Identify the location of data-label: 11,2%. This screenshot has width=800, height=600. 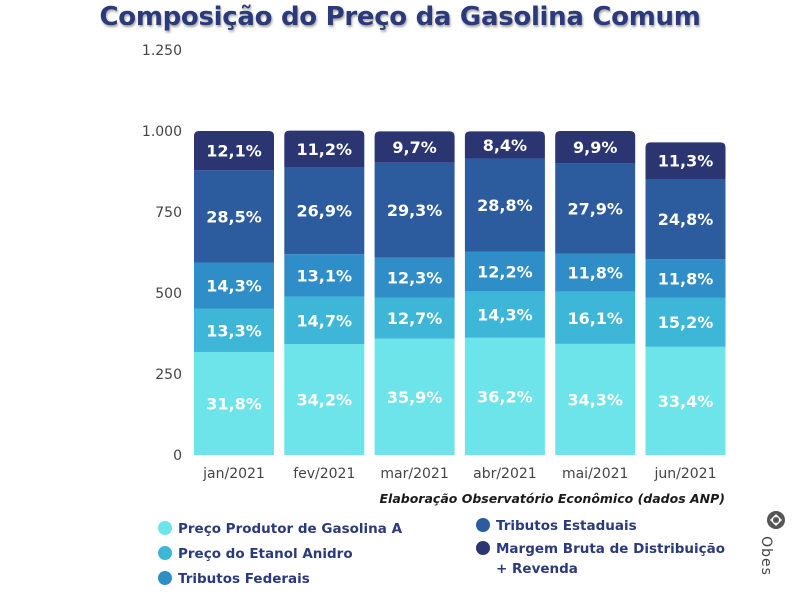
(325, 149).